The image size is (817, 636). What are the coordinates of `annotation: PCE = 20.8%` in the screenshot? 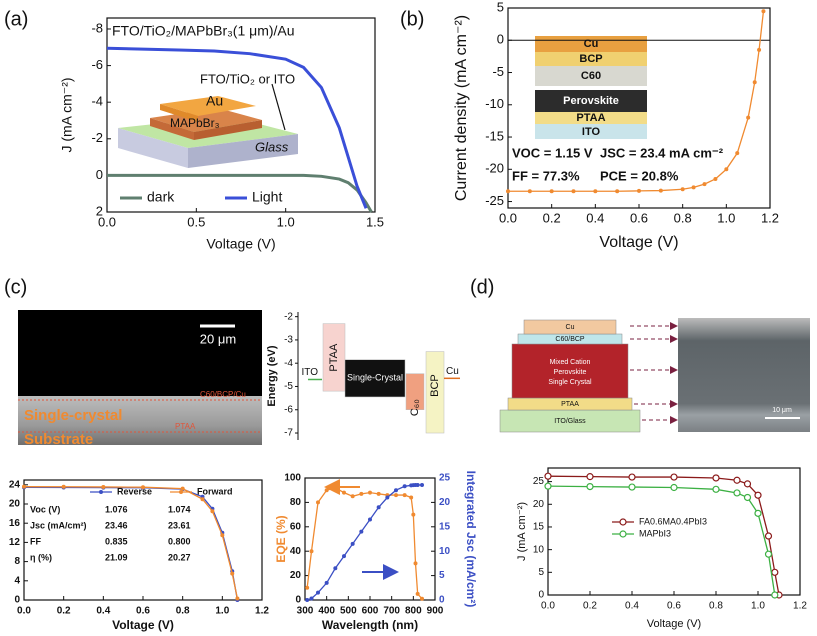 It's located at (639, 175).